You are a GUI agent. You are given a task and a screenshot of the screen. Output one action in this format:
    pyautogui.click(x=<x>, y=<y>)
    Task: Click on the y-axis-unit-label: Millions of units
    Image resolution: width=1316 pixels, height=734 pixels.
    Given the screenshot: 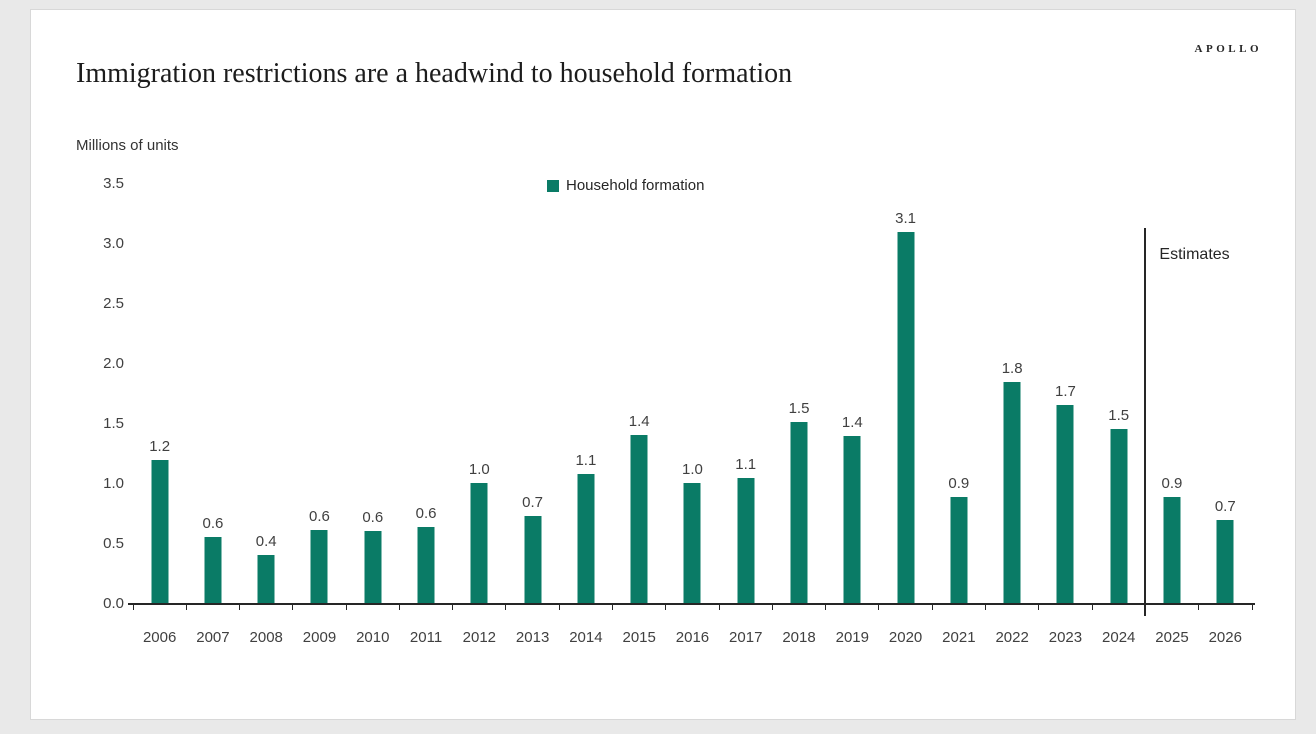 What is the action you would take?
    pyautogui.click(x=127, y=145)
    